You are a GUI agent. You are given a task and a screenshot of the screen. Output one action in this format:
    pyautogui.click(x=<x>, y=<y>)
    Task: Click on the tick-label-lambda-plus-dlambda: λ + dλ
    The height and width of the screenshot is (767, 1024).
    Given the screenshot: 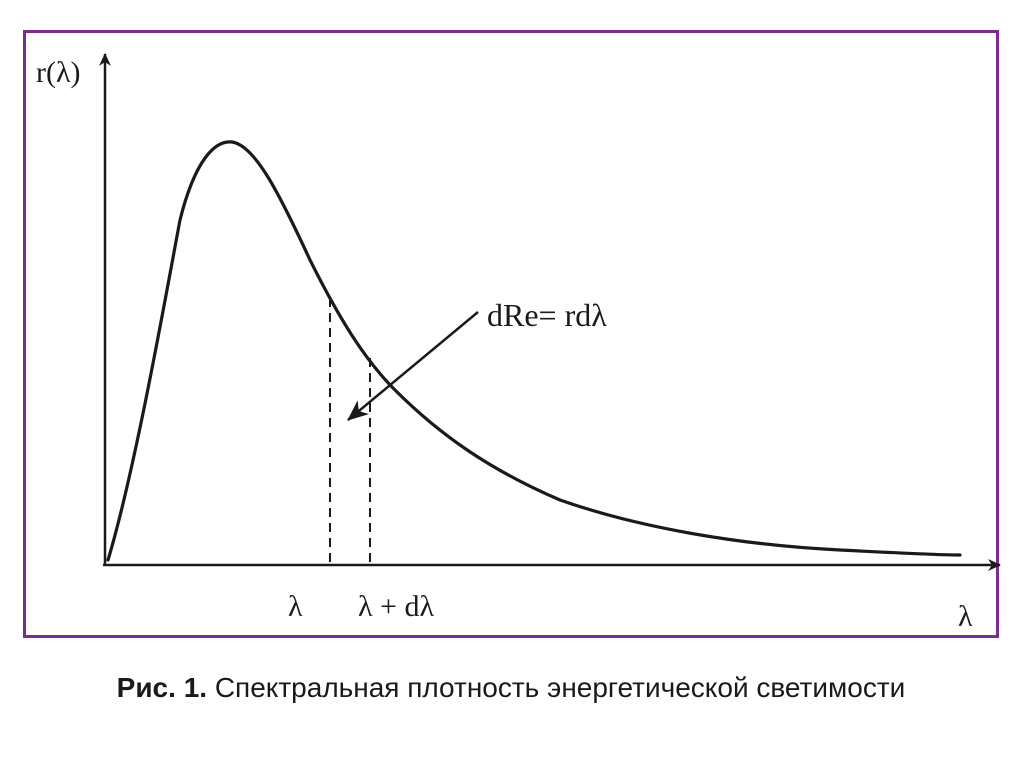 What is the action you would take?
    pyautogui.click(x=396, y=606)
    